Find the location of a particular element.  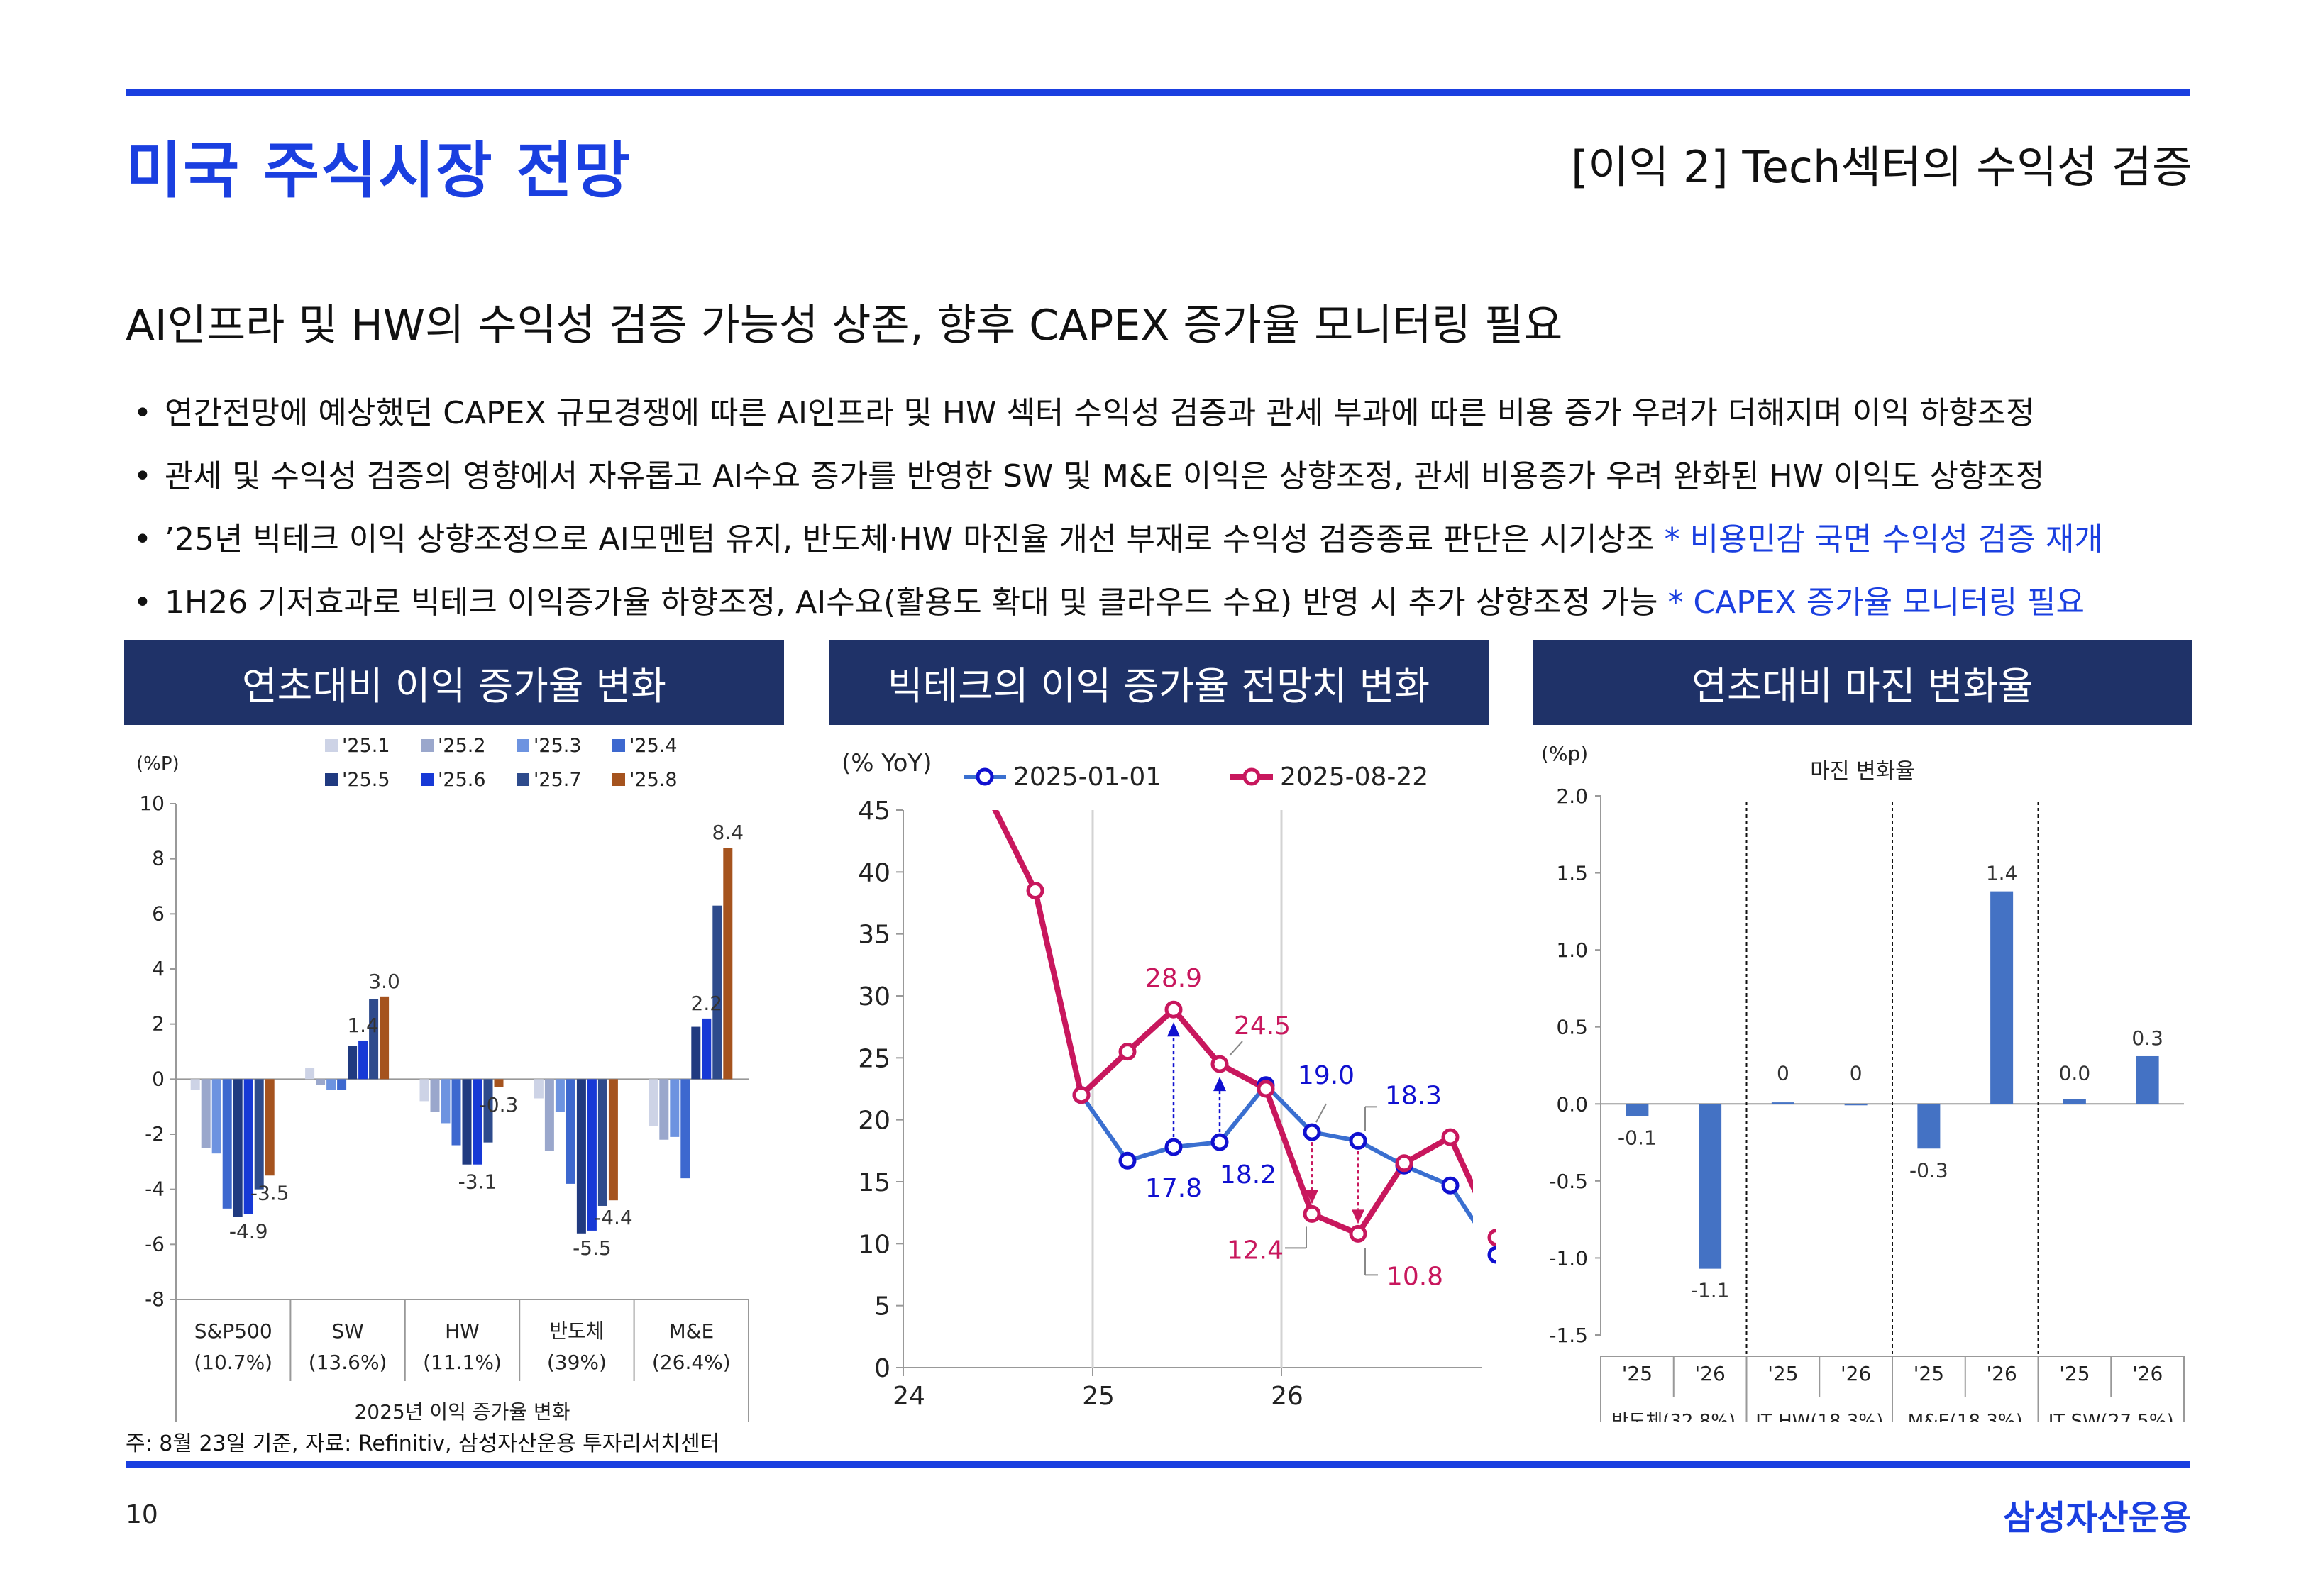

page-number: 10 is located at coordinates (142, 1514).